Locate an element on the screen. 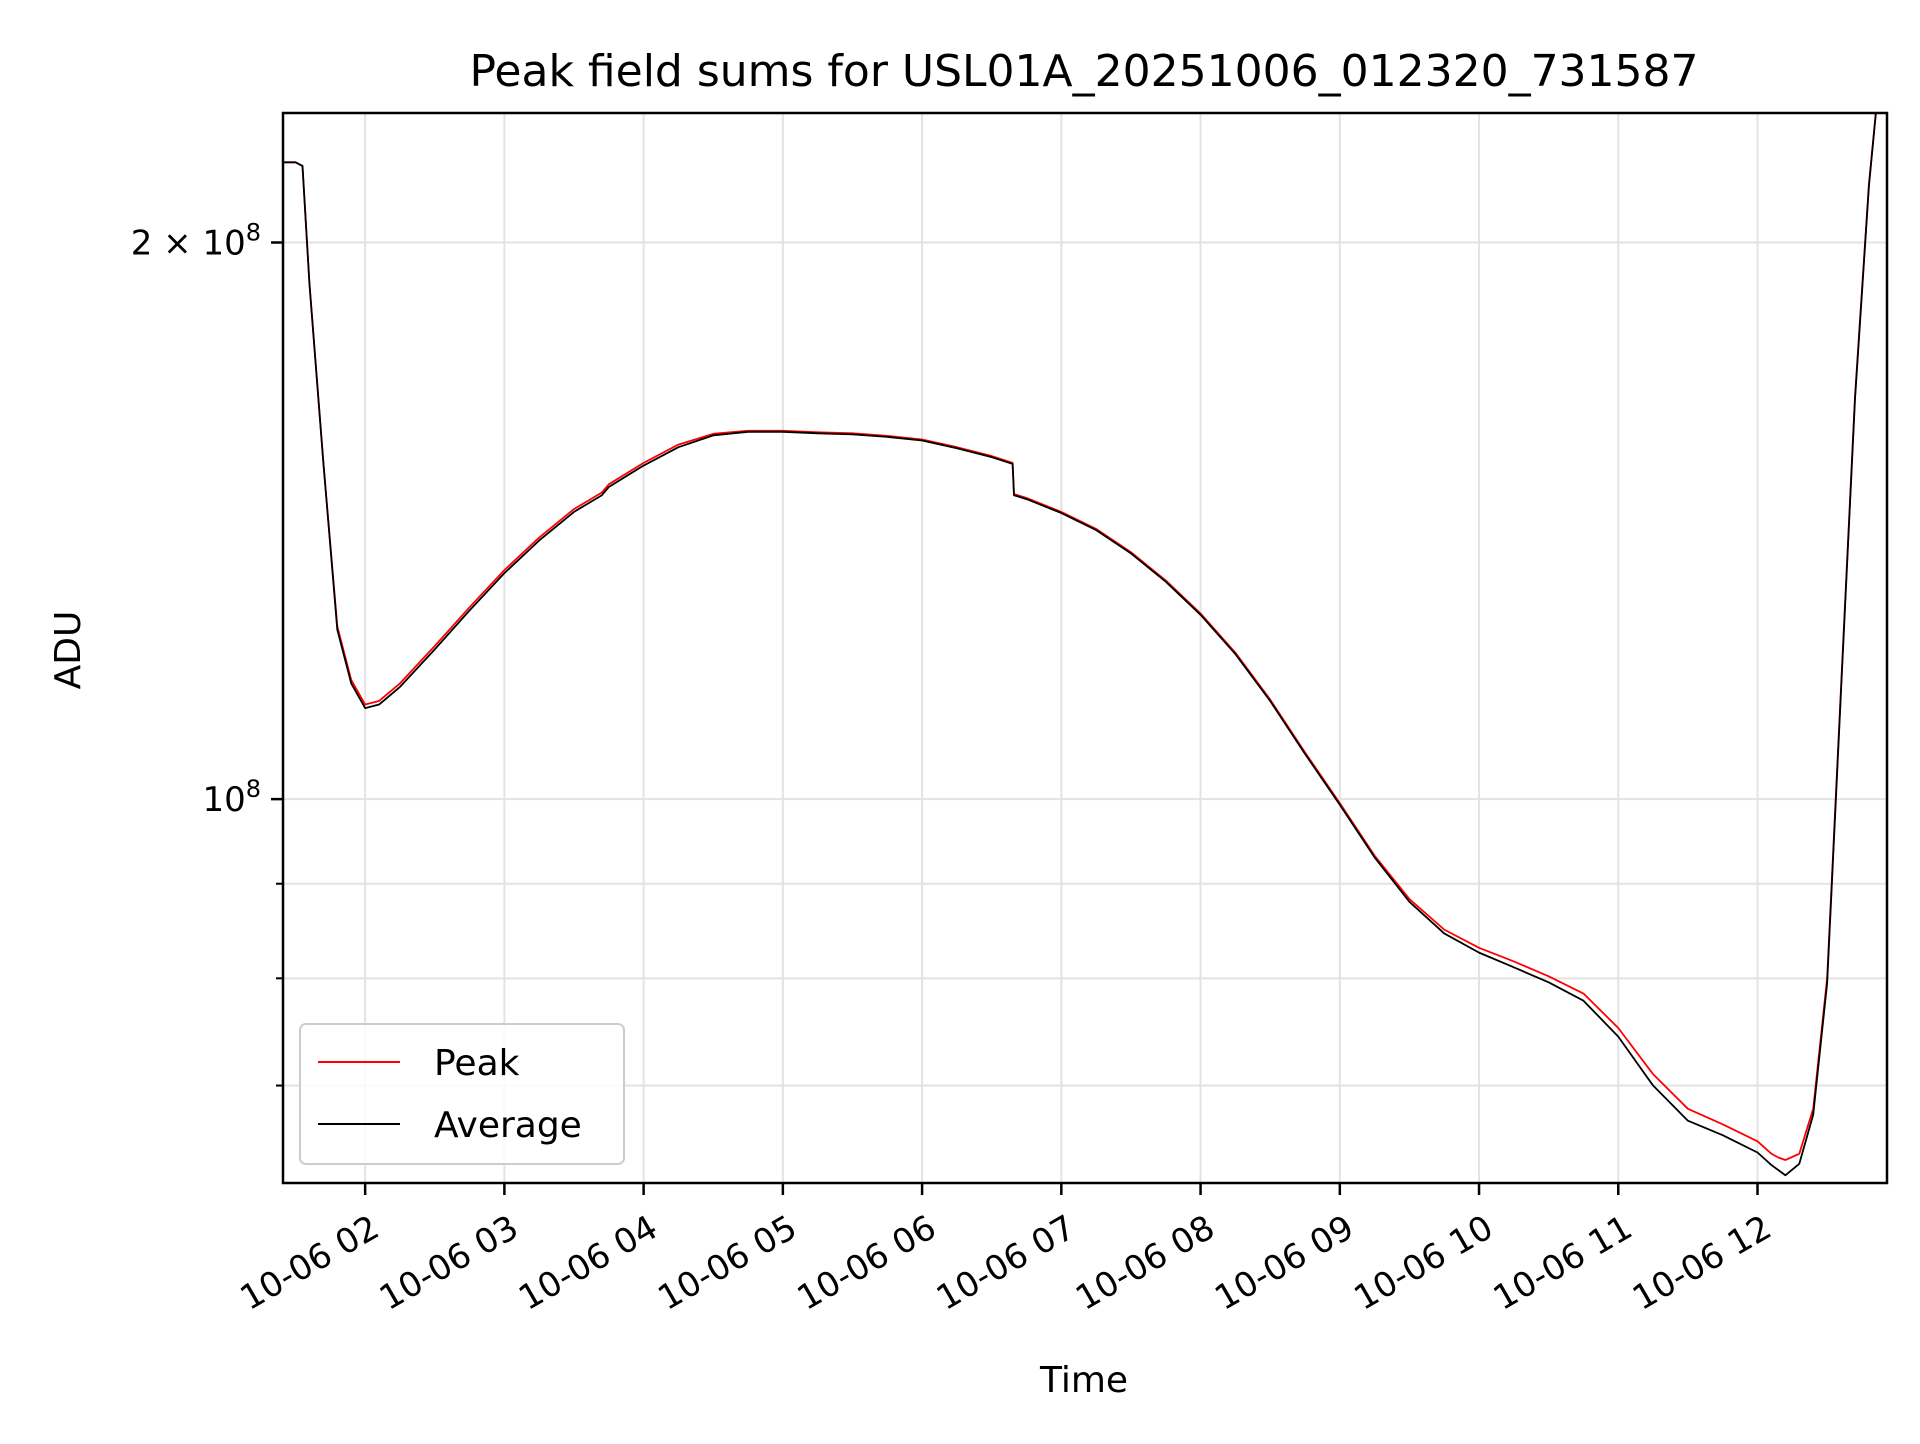 This screenshot has width=1920, height=1444. y-tick-label: 108 is located at coordinates (231, 797).